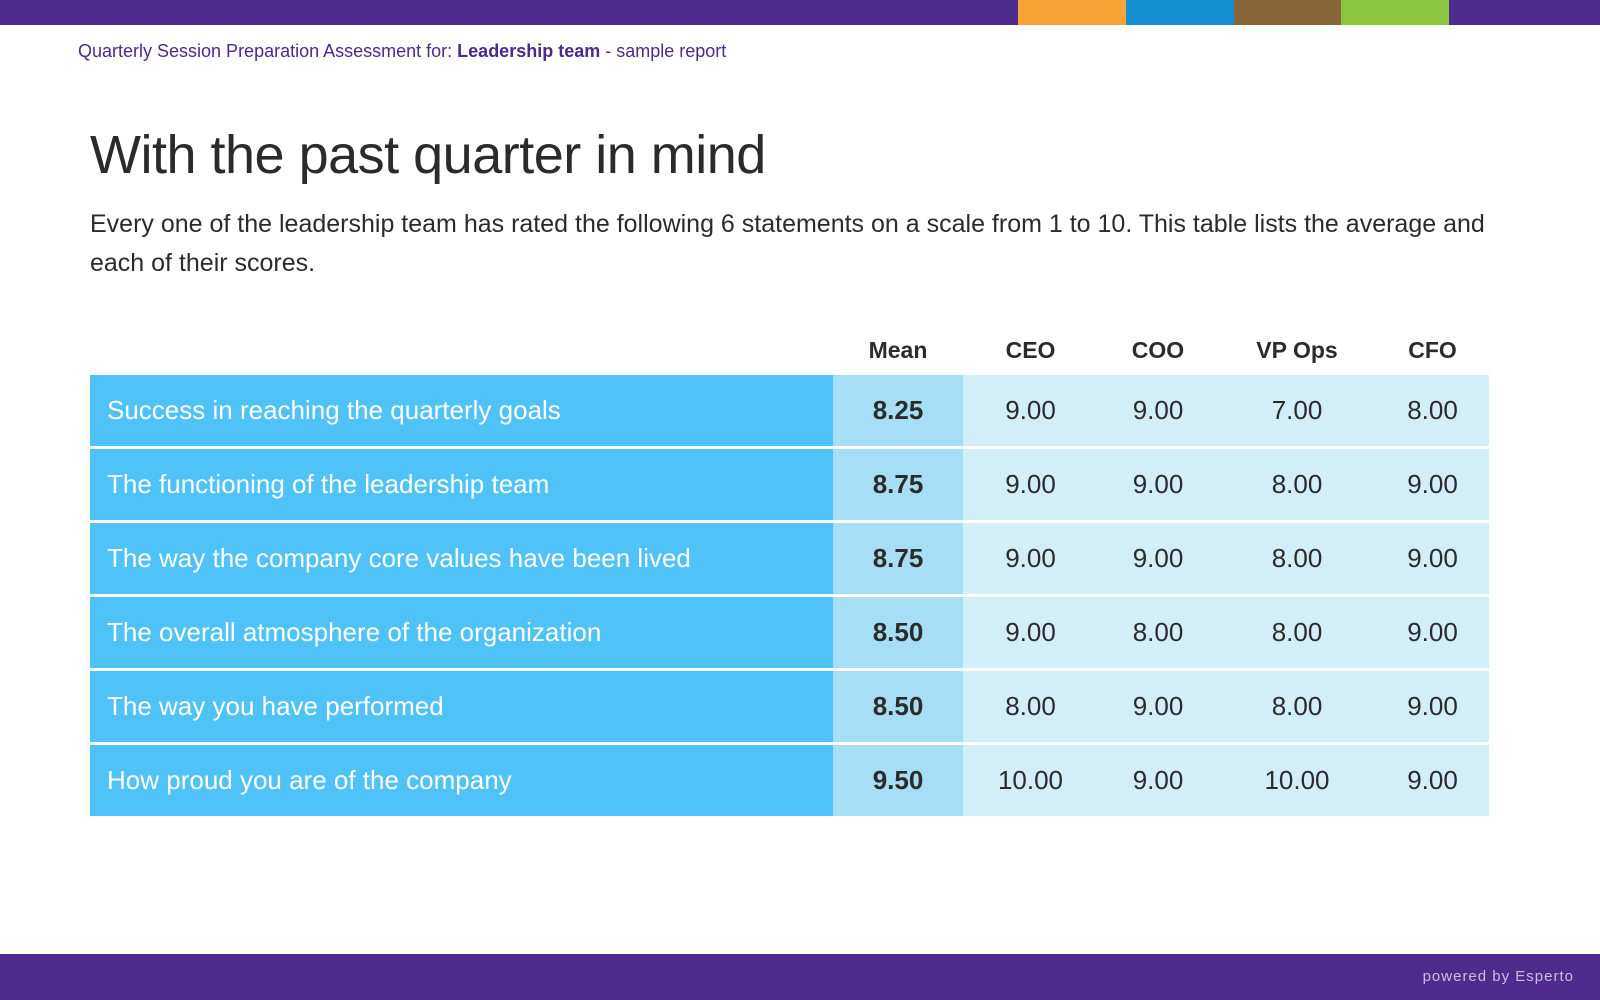 This screenshot has width=1600, height=1000. I want to click on statement-cell: Success in reaching the quarterly goals, so click(461, 410).